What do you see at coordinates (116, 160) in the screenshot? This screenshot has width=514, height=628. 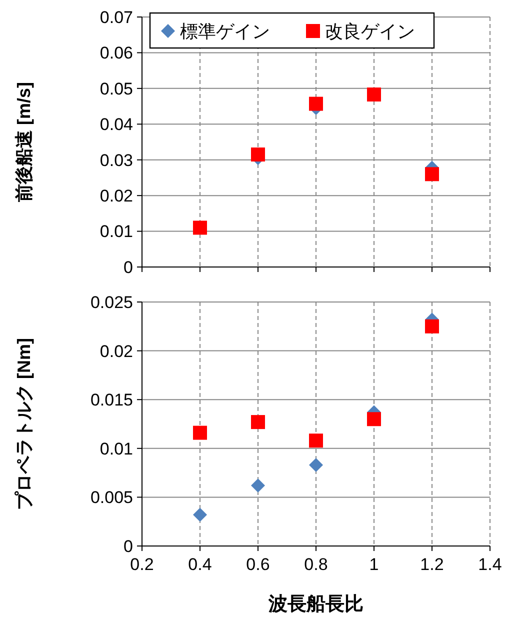 I see `y-tick-label: 0.03` at bounding box center [116, 160].